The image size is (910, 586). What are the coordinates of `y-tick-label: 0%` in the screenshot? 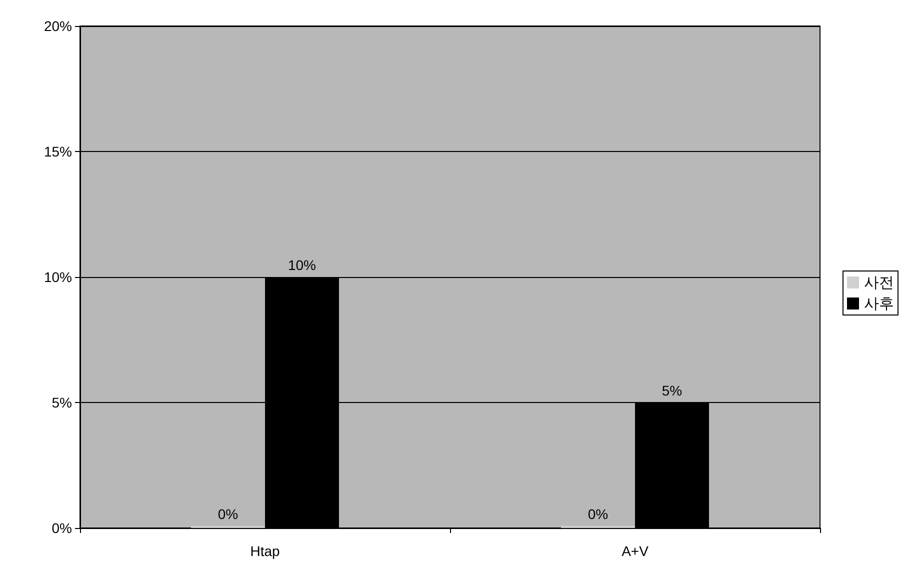 It's located at (62, 528).